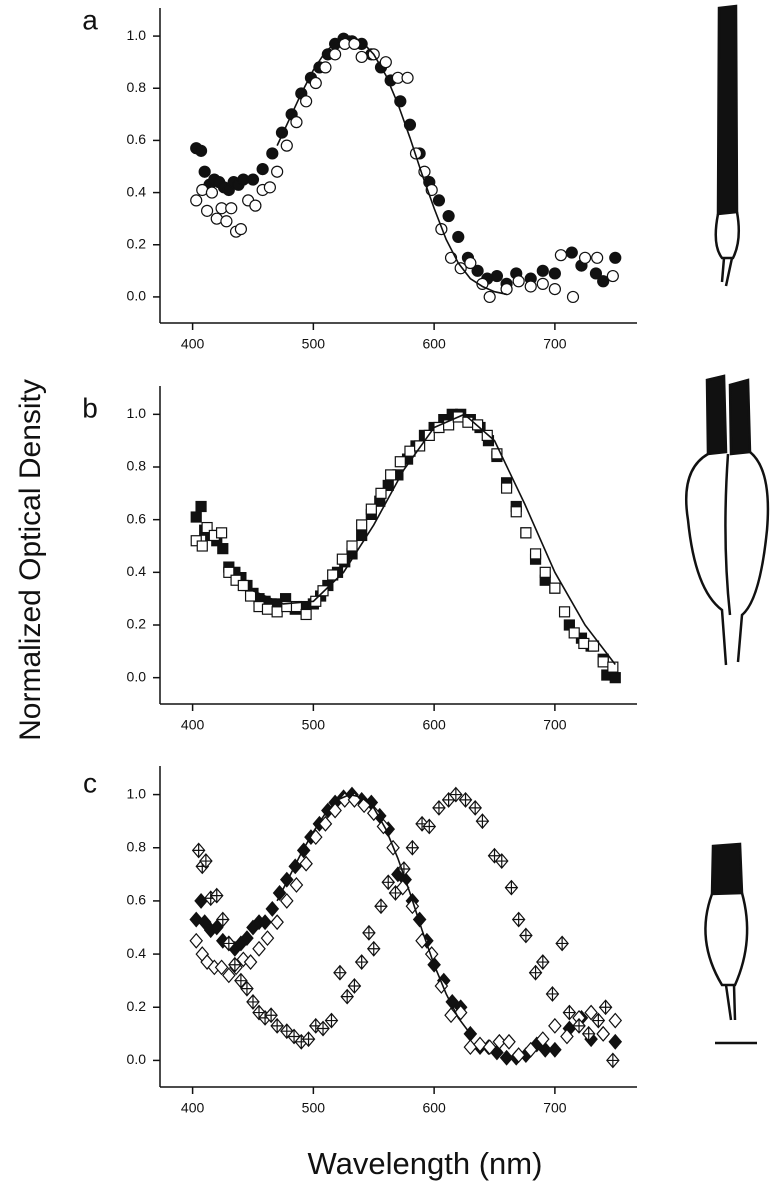 The image size is (778, 1199). I want to click on fit-line, so click(391, 165).